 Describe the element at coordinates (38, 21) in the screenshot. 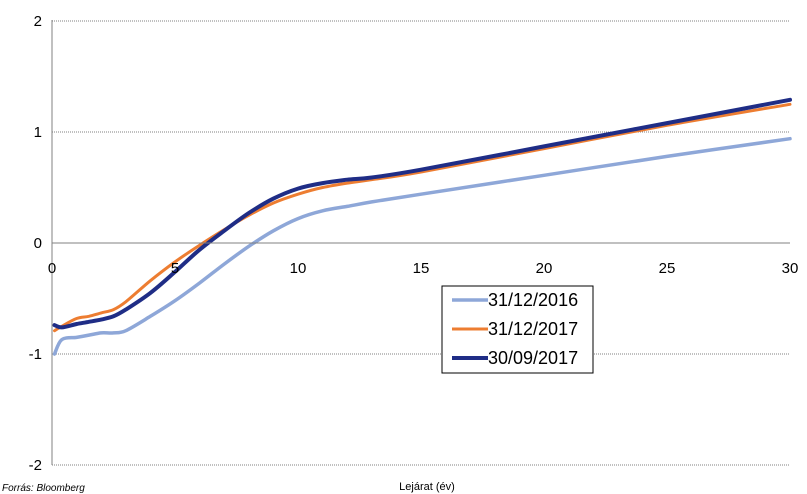

I see `y-tick-label: 2` at that location.